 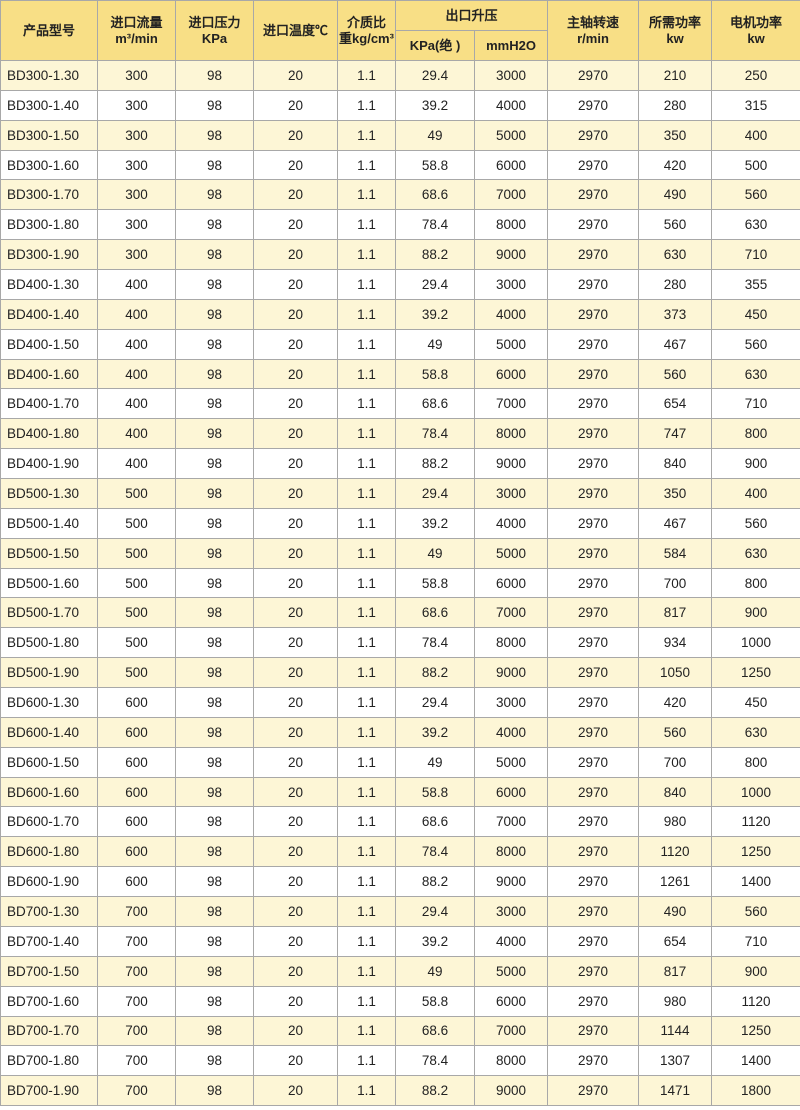 I want to click on header-density: 介质比 重kg/cm³, so click(x=366, y=30).